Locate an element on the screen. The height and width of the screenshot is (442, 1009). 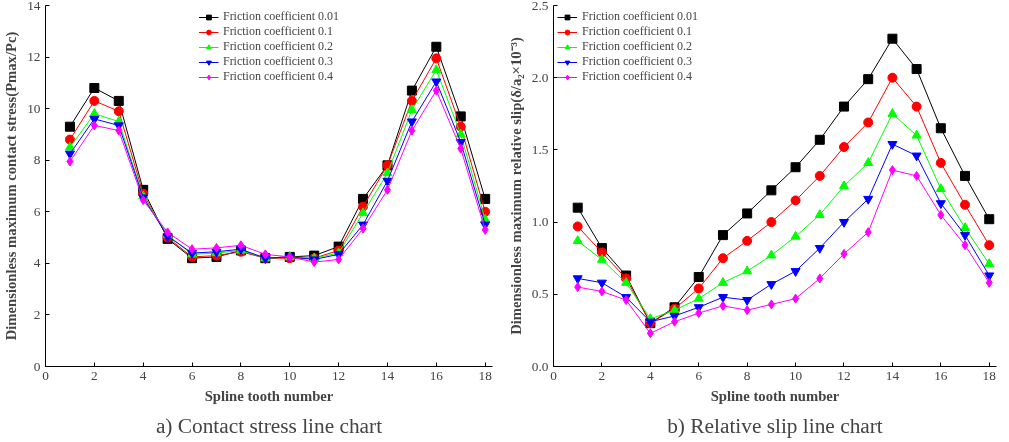
y-tick-label: 4 is located at coordinates (37, 263).